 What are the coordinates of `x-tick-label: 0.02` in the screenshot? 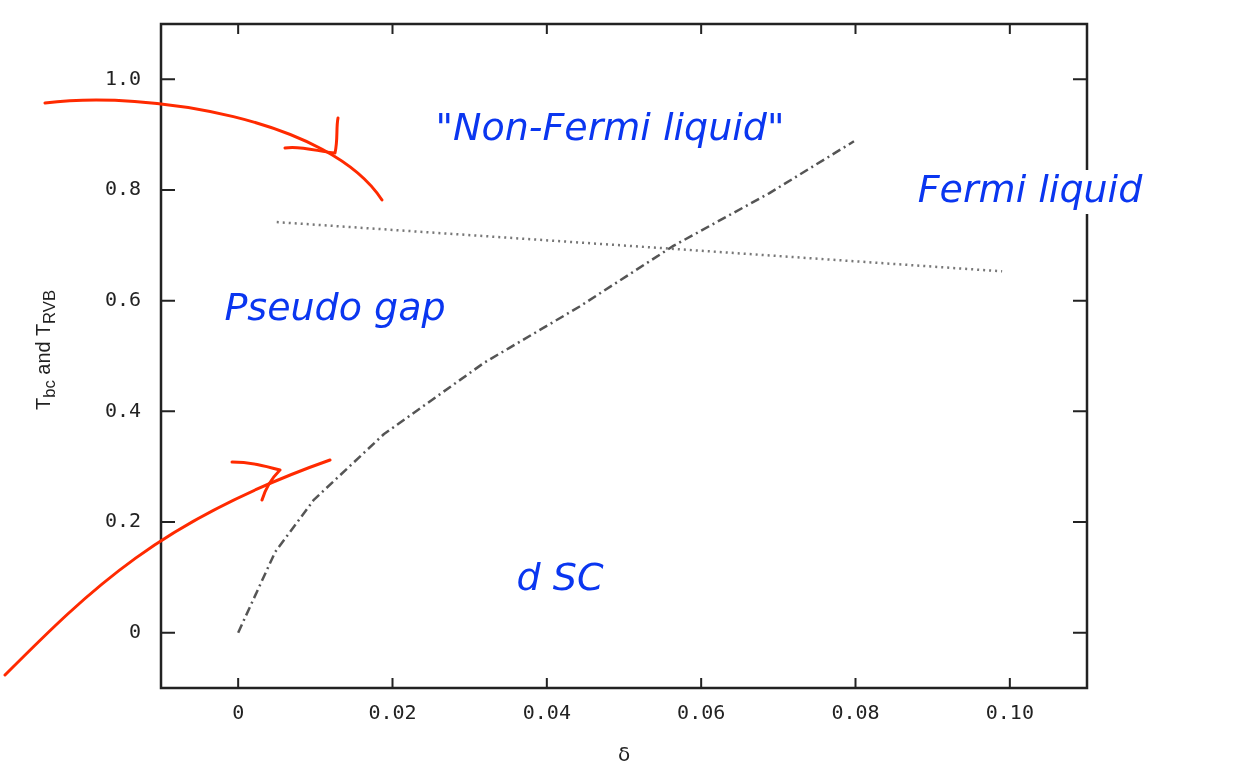 It's located at (392, 712).